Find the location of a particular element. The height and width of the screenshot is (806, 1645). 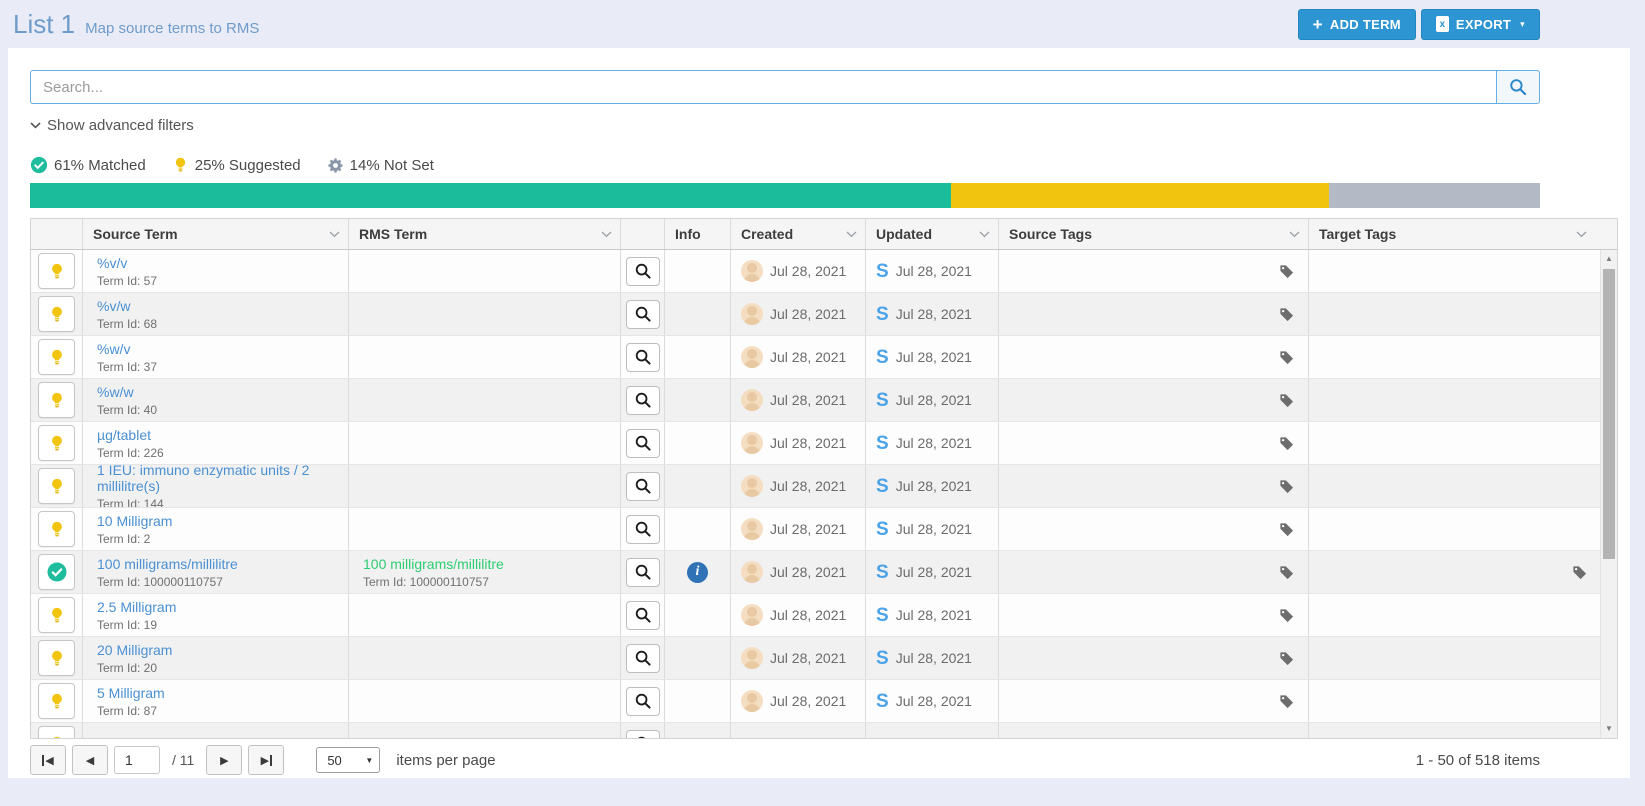

page-number-input is located at coordinates (137, 760).